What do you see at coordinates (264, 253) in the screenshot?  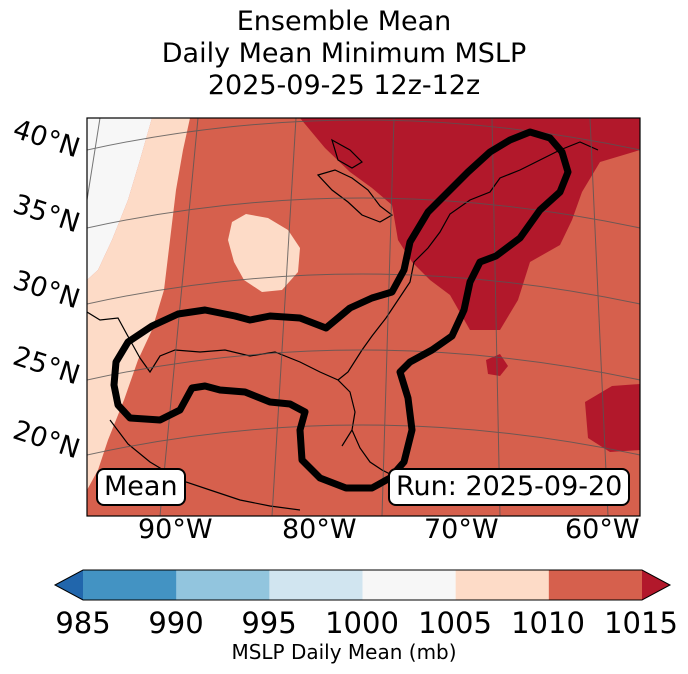 I see `field-1005-1010-blob` at bounding box center [264, 253].